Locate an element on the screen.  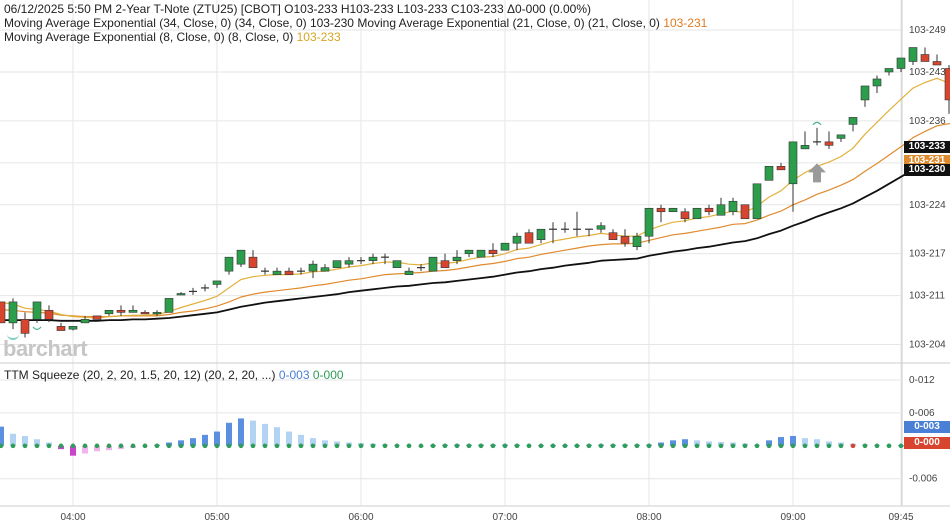
header-ema21-value: 103-231 is located at coordinates (685, 23).